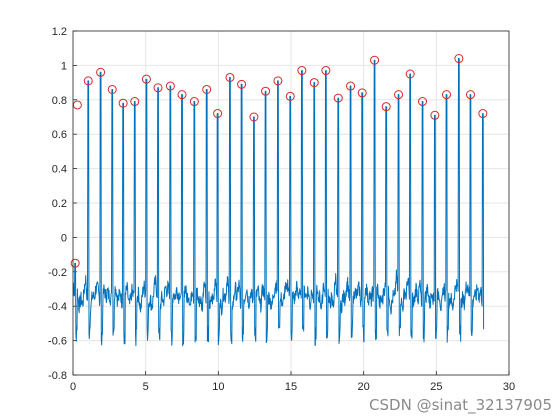 This screenshot has width=560, height=420. I want to click on y-tick-label: 0.4, so click(59, 170).